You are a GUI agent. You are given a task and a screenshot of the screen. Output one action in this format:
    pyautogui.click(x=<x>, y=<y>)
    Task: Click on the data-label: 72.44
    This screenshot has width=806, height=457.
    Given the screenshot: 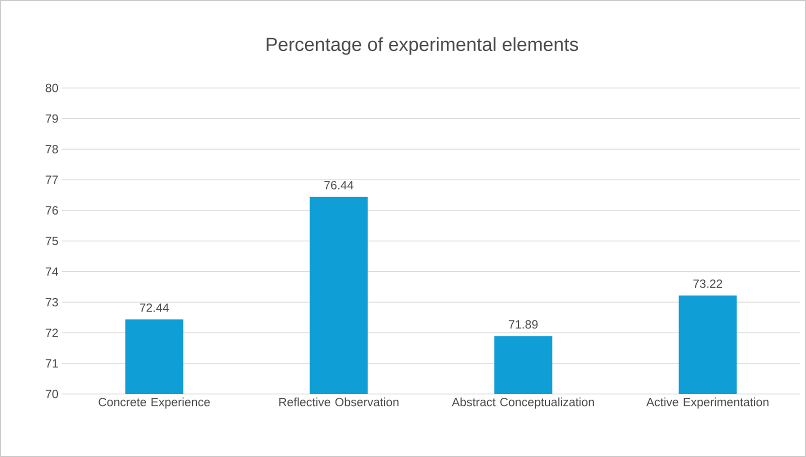 What is the action you would take?
    pyautogui.click(x=154, y=307)
    